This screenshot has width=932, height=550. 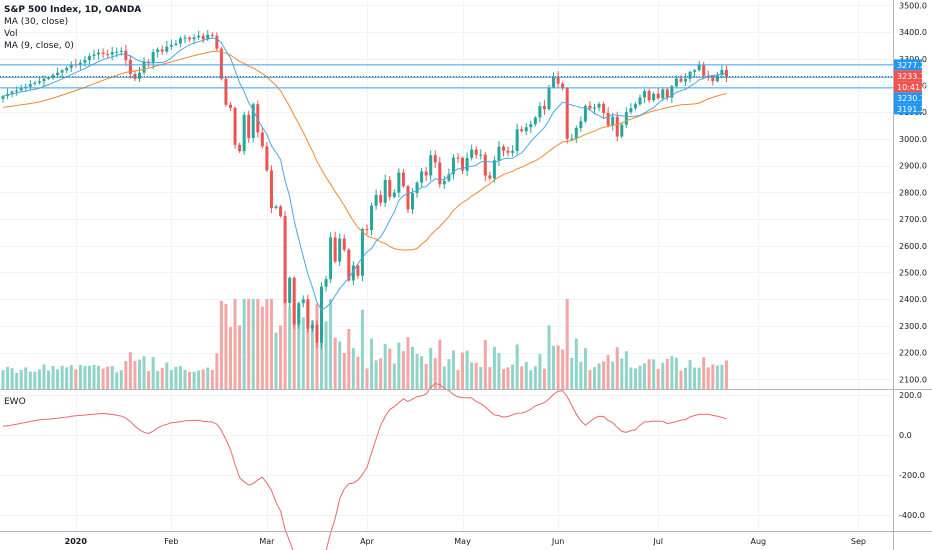 What do you see at coordinates (657, 541) in the screenshot?
I see `time-tick-label: Jul` at bounding box center [657, 541].